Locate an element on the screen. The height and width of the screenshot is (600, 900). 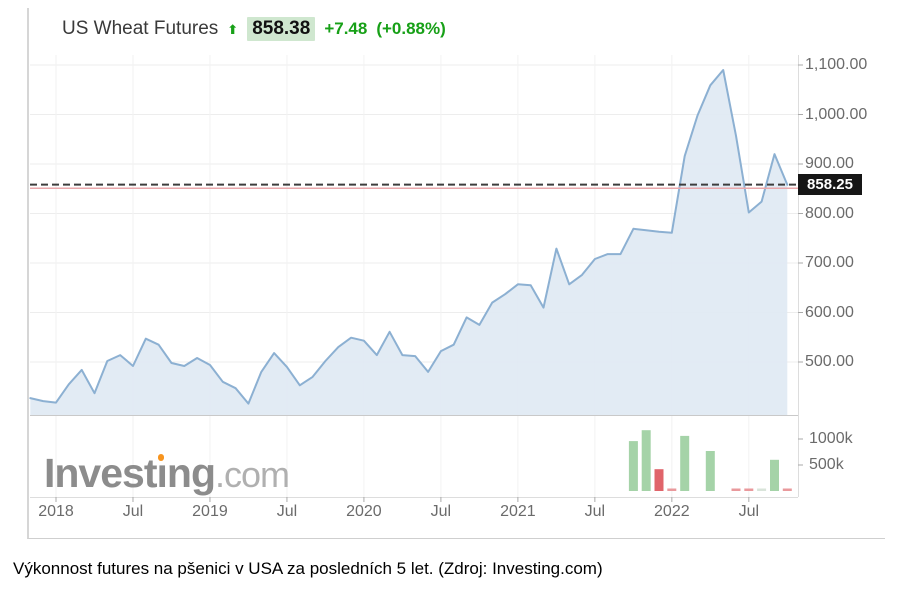
current-price-badge: 858.25 is located at coordinates (830, 185).